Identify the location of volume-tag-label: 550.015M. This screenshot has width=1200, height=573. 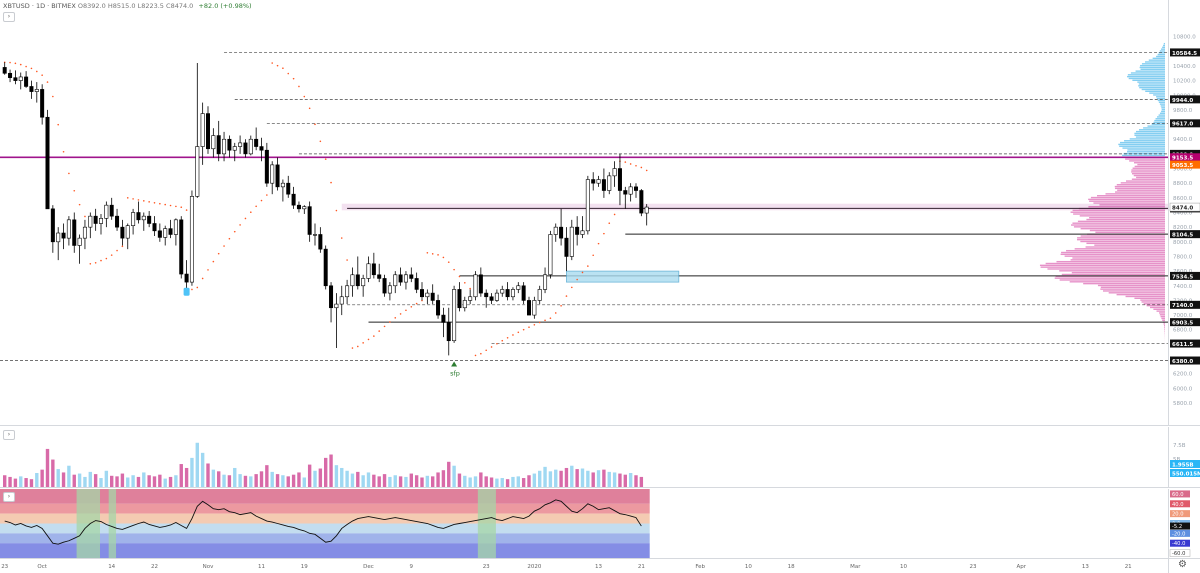
(1186, 475).